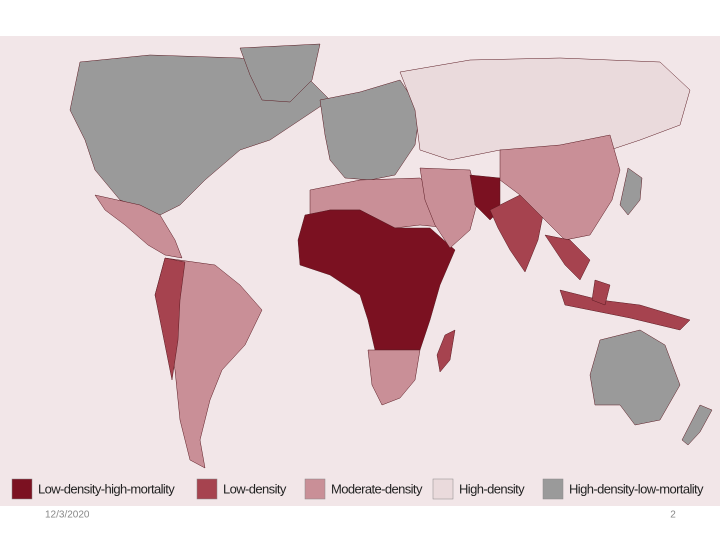  Describe the element at coordinates (370, 130) in the screenshot. I see `europe` at that location.